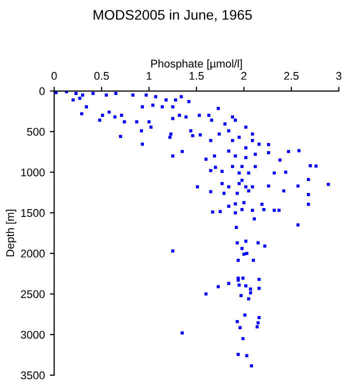 The height and width of the screenshot is (384, 345). I want to click on y-tick-label: 1000, so click(33, 172).